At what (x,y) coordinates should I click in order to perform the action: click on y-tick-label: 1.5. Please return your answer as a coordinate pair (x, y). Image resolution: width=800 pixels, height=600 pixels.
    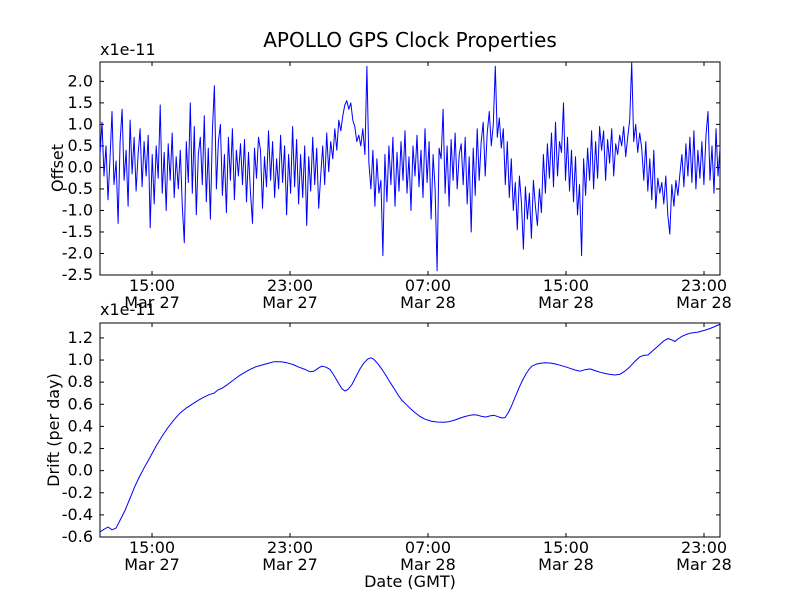
    Looking at the image, I should click on (80, 102).